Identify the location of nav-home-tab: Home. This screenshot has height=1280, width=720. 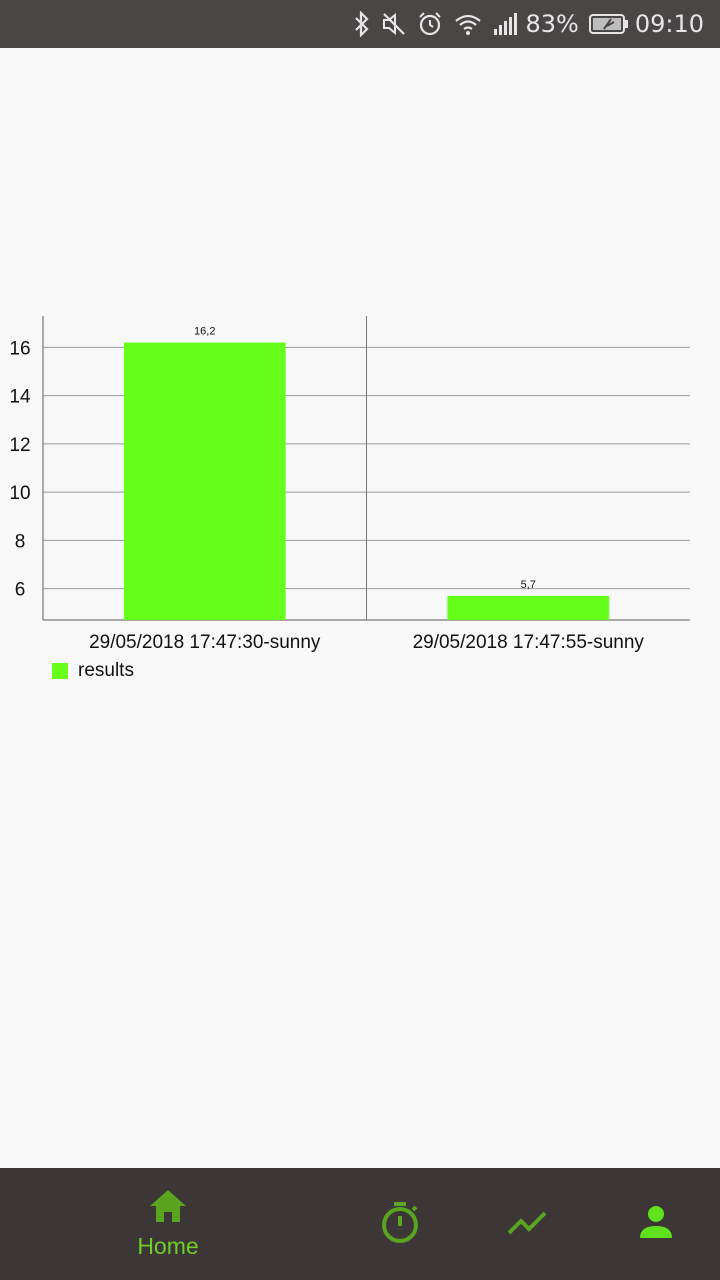
(168, 1224).